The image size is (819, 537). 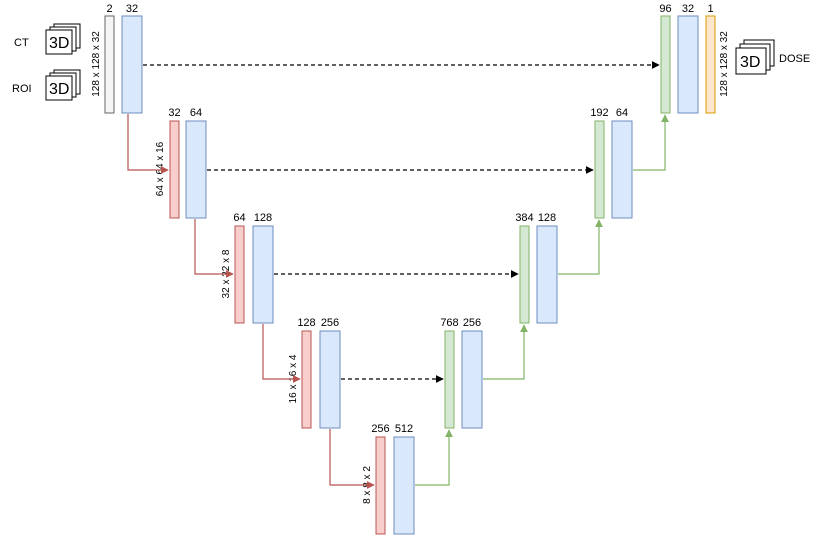 I want to click on encoder-level-4: 128 256 16 x 16 x 4, so click(x=314, y=373).